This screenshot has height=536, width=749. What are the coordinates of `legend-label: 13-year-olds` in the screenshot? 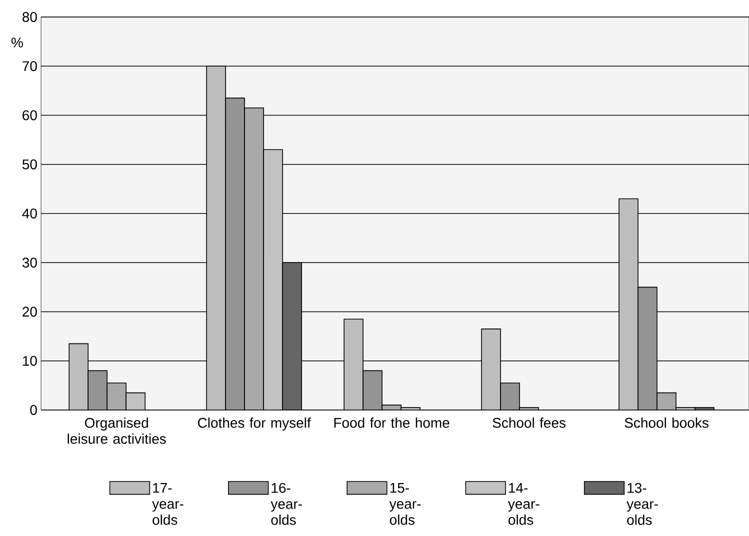 It's located at (642, 503).